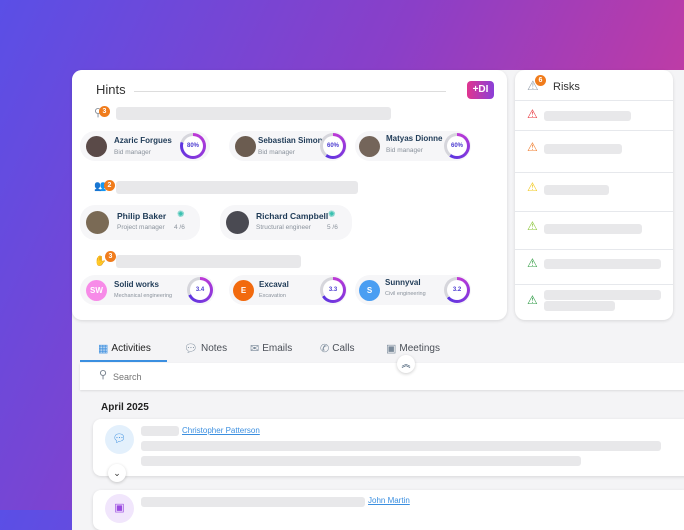 The image size is (684, 530). Describe the element at coordinates (388, 447) in the screenshot. I see `activity-card: 💬︎ Christopher Patterson` at that location.